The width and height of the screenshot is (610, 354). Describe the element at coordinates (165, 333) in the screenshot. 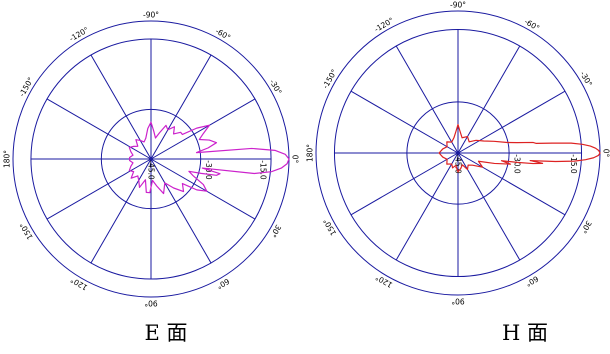

I see `e-plane-caption: E 面` at that location.